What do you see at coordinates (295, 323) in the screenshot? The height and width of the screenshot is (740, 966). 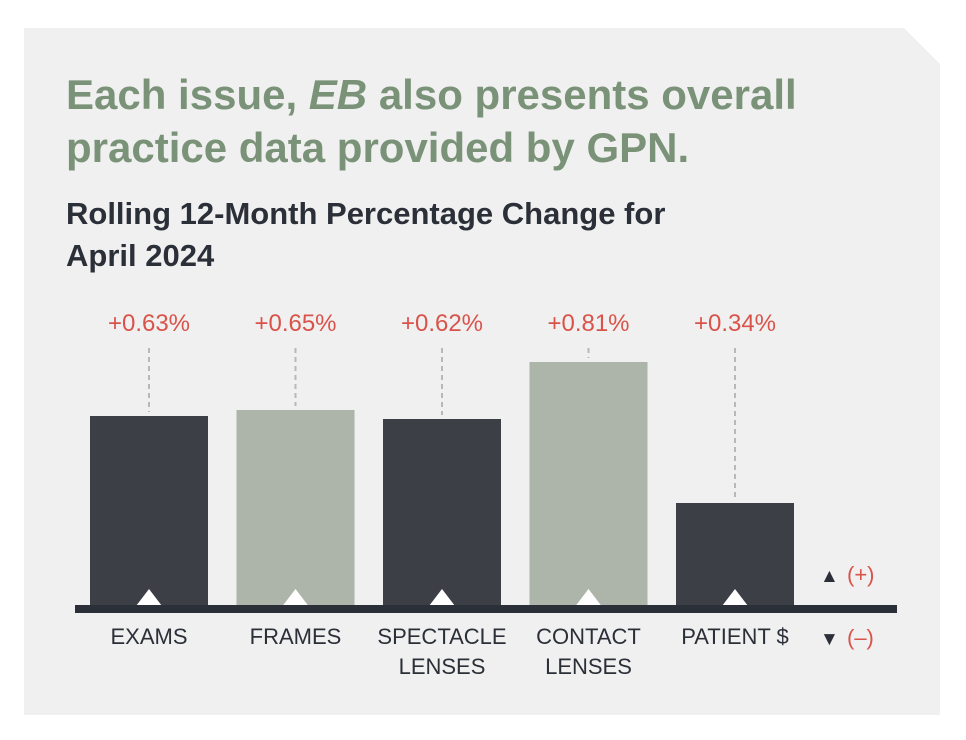 I see `value-label-1: +0.65%` at bounding box center [295, 323].